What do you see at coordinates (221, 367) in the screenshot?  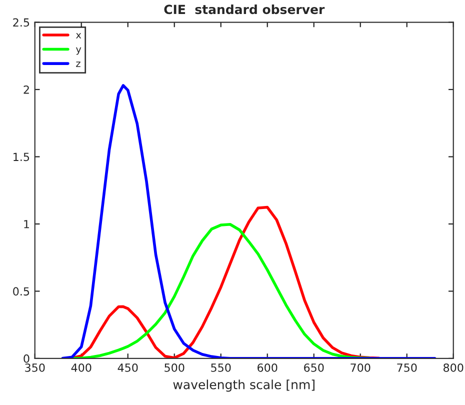 I see `x-tick-label: 550` at bounding box center [221, 367].